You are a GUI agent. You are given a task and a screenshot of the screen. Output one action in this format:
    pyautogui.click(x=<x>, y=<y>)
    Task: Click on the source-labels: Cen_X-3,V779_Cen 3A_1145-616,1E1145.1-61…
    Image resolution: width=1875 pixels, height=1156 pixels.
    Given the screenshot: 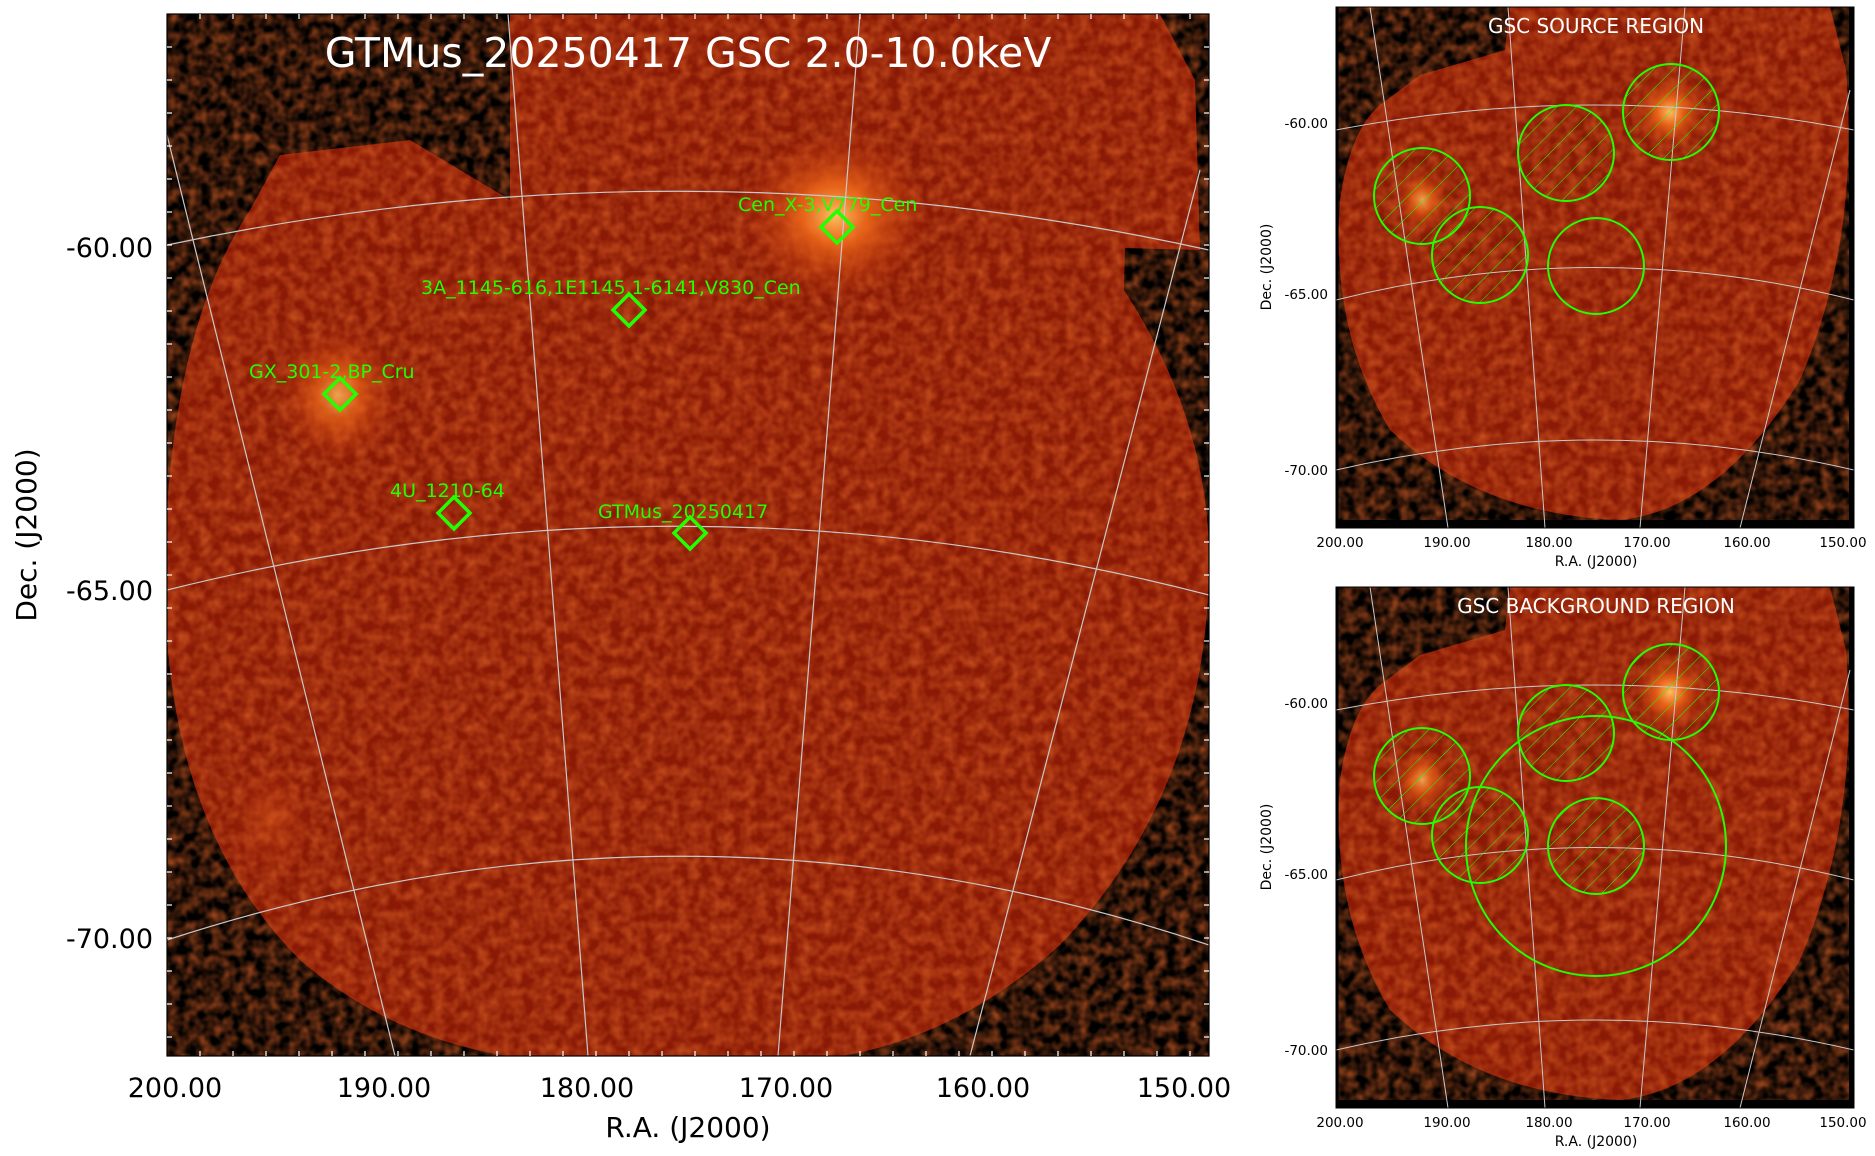 What is the action you would take?
    pyautogui.click(x=583, y=358)
    